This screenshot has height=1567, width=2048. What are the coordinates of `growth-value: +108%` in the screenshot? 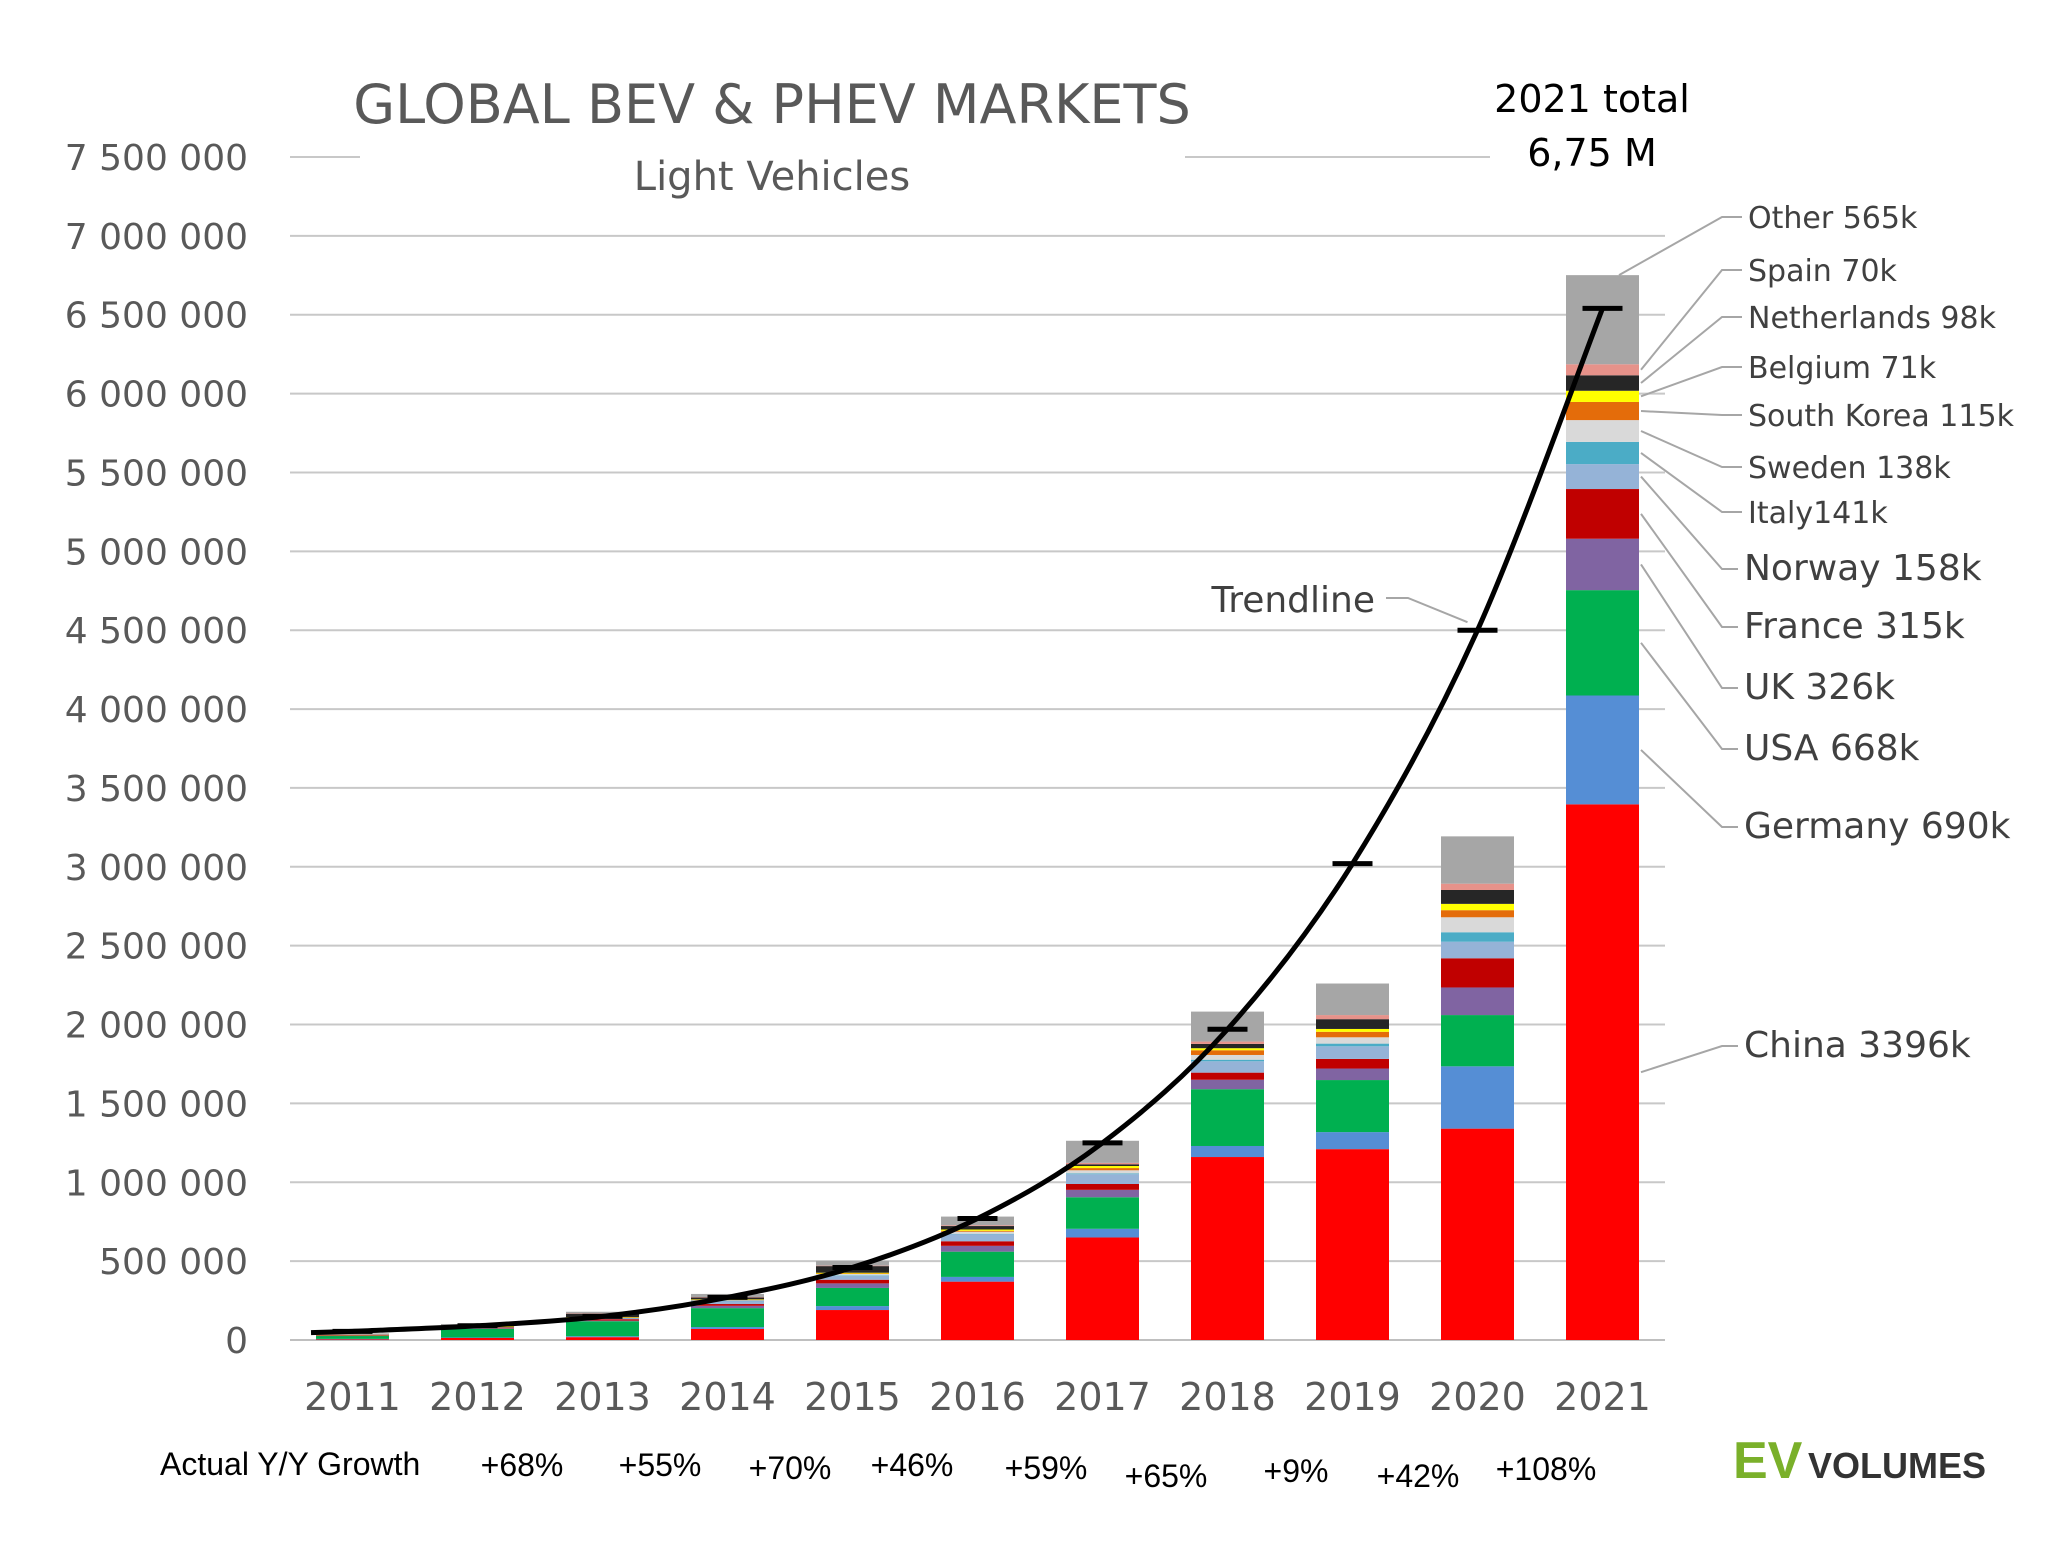 It's located at (1546, 1469).